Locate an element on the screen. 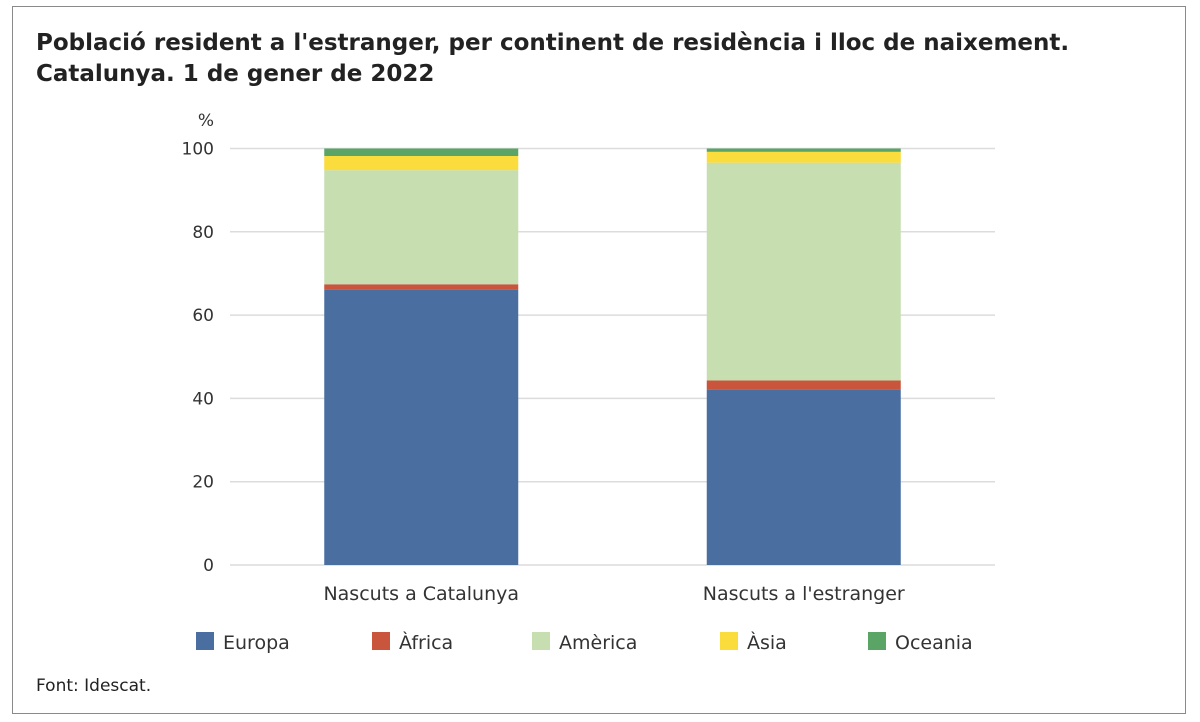  y-tick-label: 60 is located at coordinates (203, 316).